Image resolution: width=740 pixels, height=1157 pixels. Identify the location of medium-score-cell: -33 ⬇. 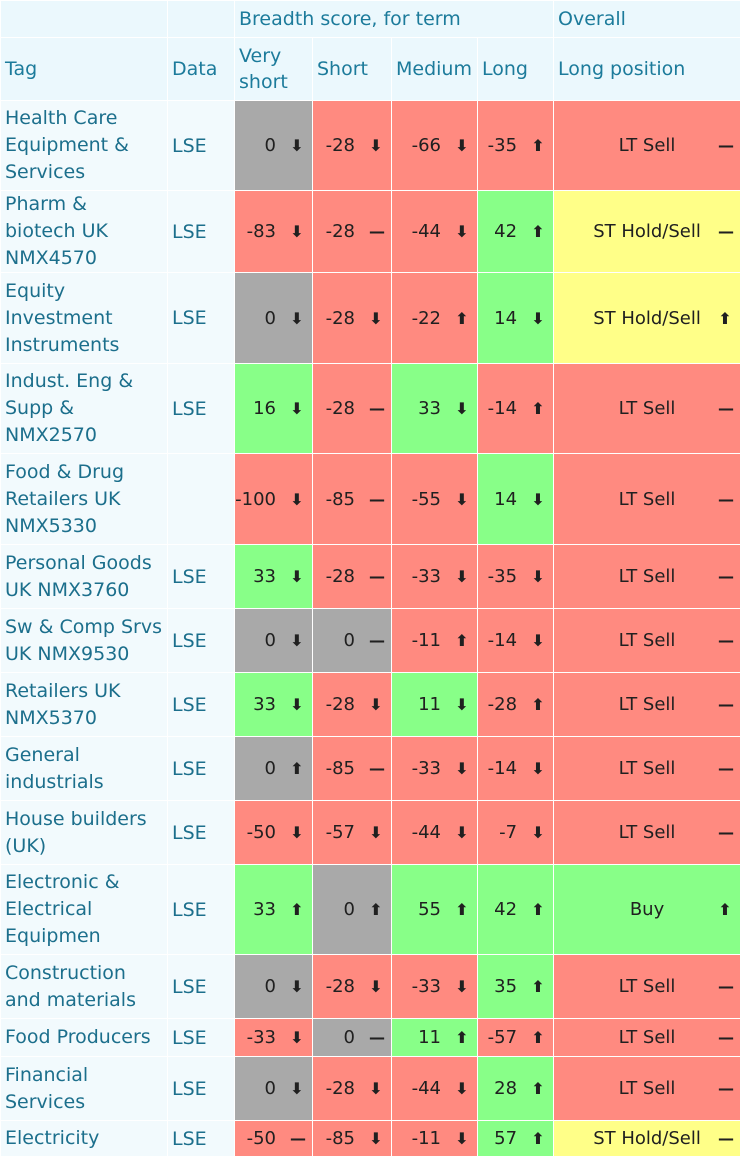
(435, 987).